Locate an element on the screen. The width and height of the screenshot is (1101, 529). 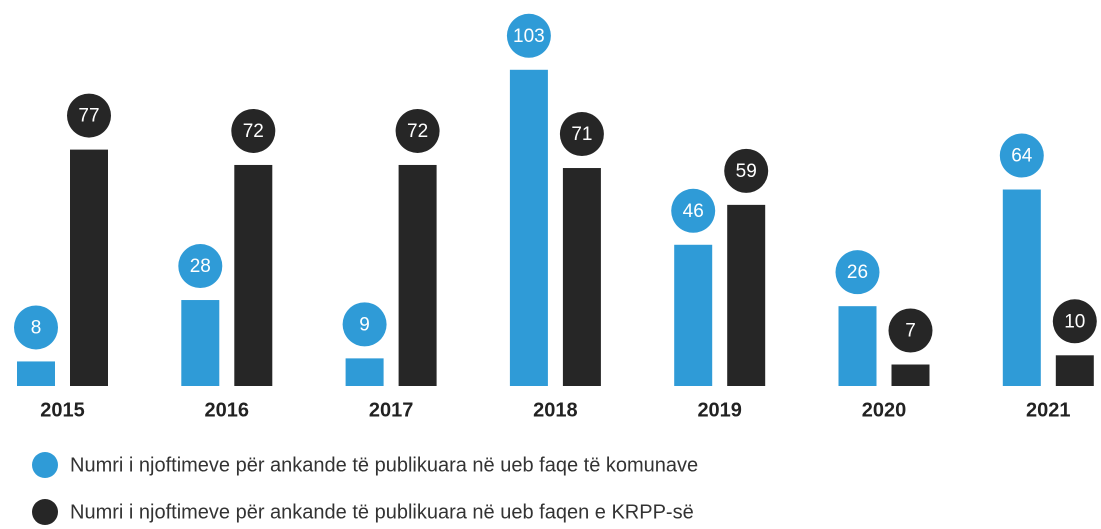
value-label: 59 is located at coordinates (746, 171).